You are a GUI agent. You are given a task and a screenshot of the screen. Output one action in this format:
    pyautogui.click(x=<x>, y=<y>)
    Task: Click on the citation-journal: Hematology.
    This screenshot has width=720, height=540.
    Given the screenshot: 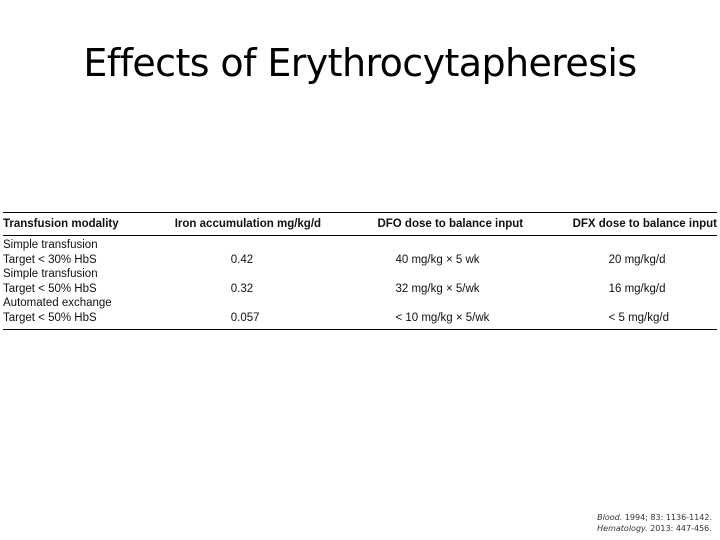 What is the action you would take?
    pyautogui.click(x=622, y=528)
    